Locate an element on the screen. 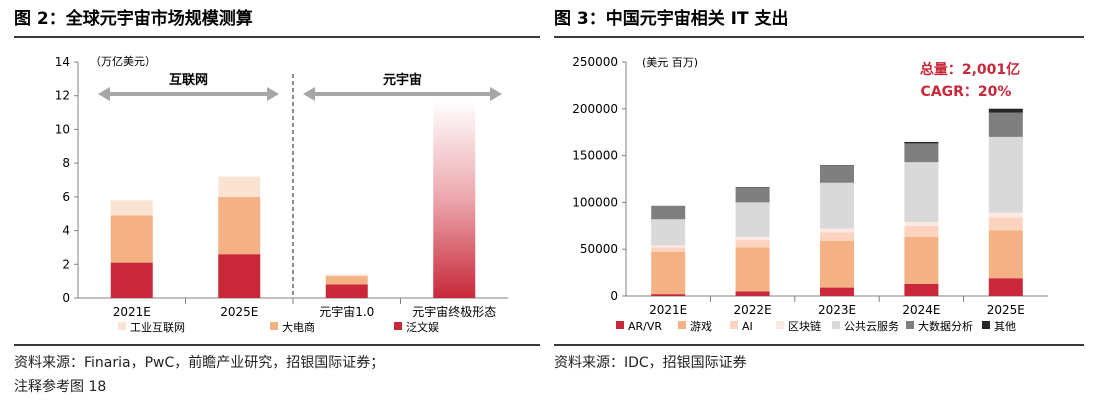 The height and width of the screenshot is (419, 1095). left-chart-title: 图 2：全球元宇宙市场规模测算 is located at coordinates (133, 19).